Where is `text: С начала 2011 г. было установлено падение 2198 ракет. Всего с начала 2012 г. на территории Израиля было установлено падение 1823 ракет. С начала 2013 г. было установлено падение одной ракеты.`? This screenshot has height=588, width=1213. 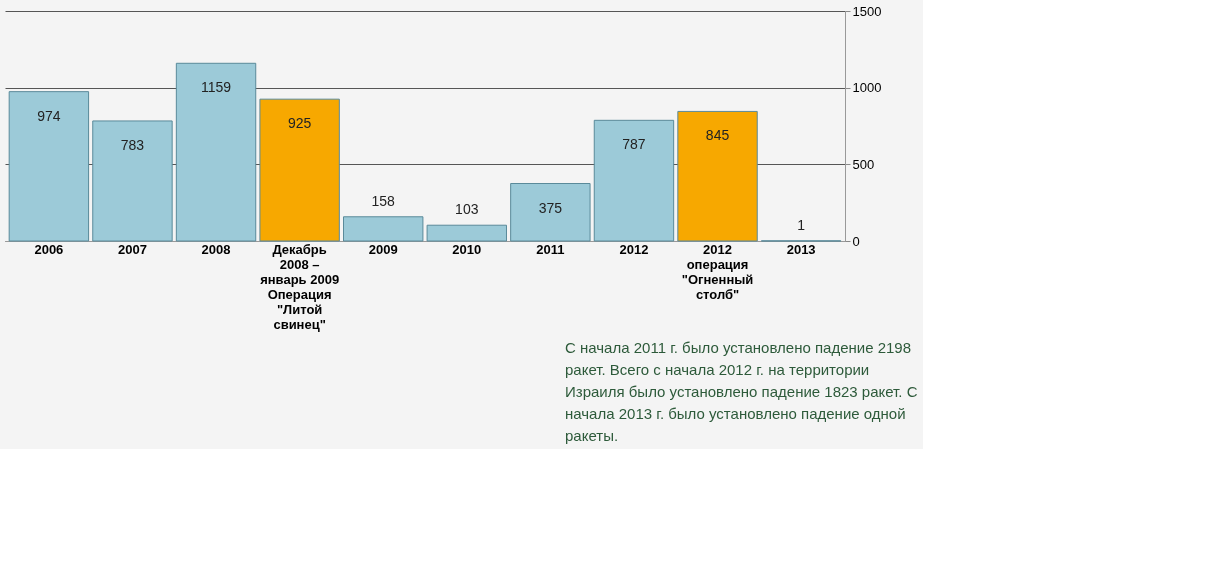
text: С начала 2011 г. было установлено падение 2198 ракет. Всего с начала 2012 г. на территории Израиля было установлено падение 1823 ракет. С начала 2013 г. было установлено падение одной ракеты. is located at coordinates (741, 391).